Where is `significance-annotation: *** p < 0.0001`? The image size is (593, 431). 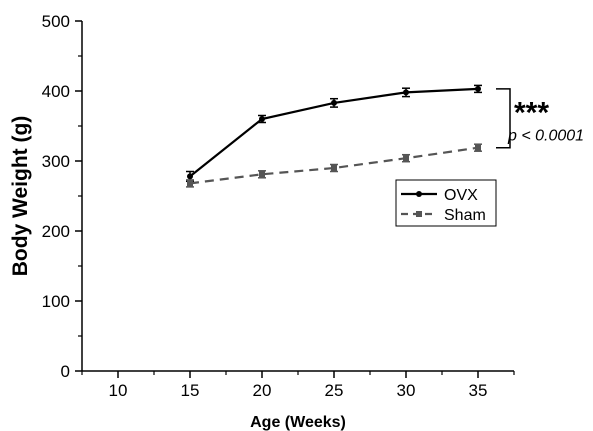
significance-annotation: *** p < 0.0001 is located at coordinates (540, 118).